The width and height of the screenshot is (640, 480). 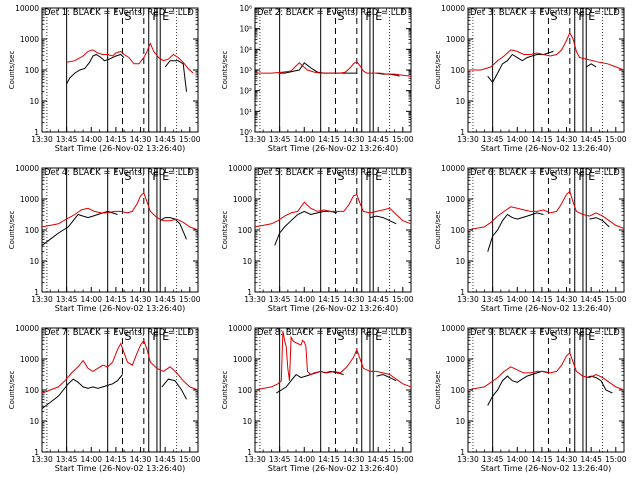 I want to click on y-tick-label: 10⁰, so click(x=245, y=132).